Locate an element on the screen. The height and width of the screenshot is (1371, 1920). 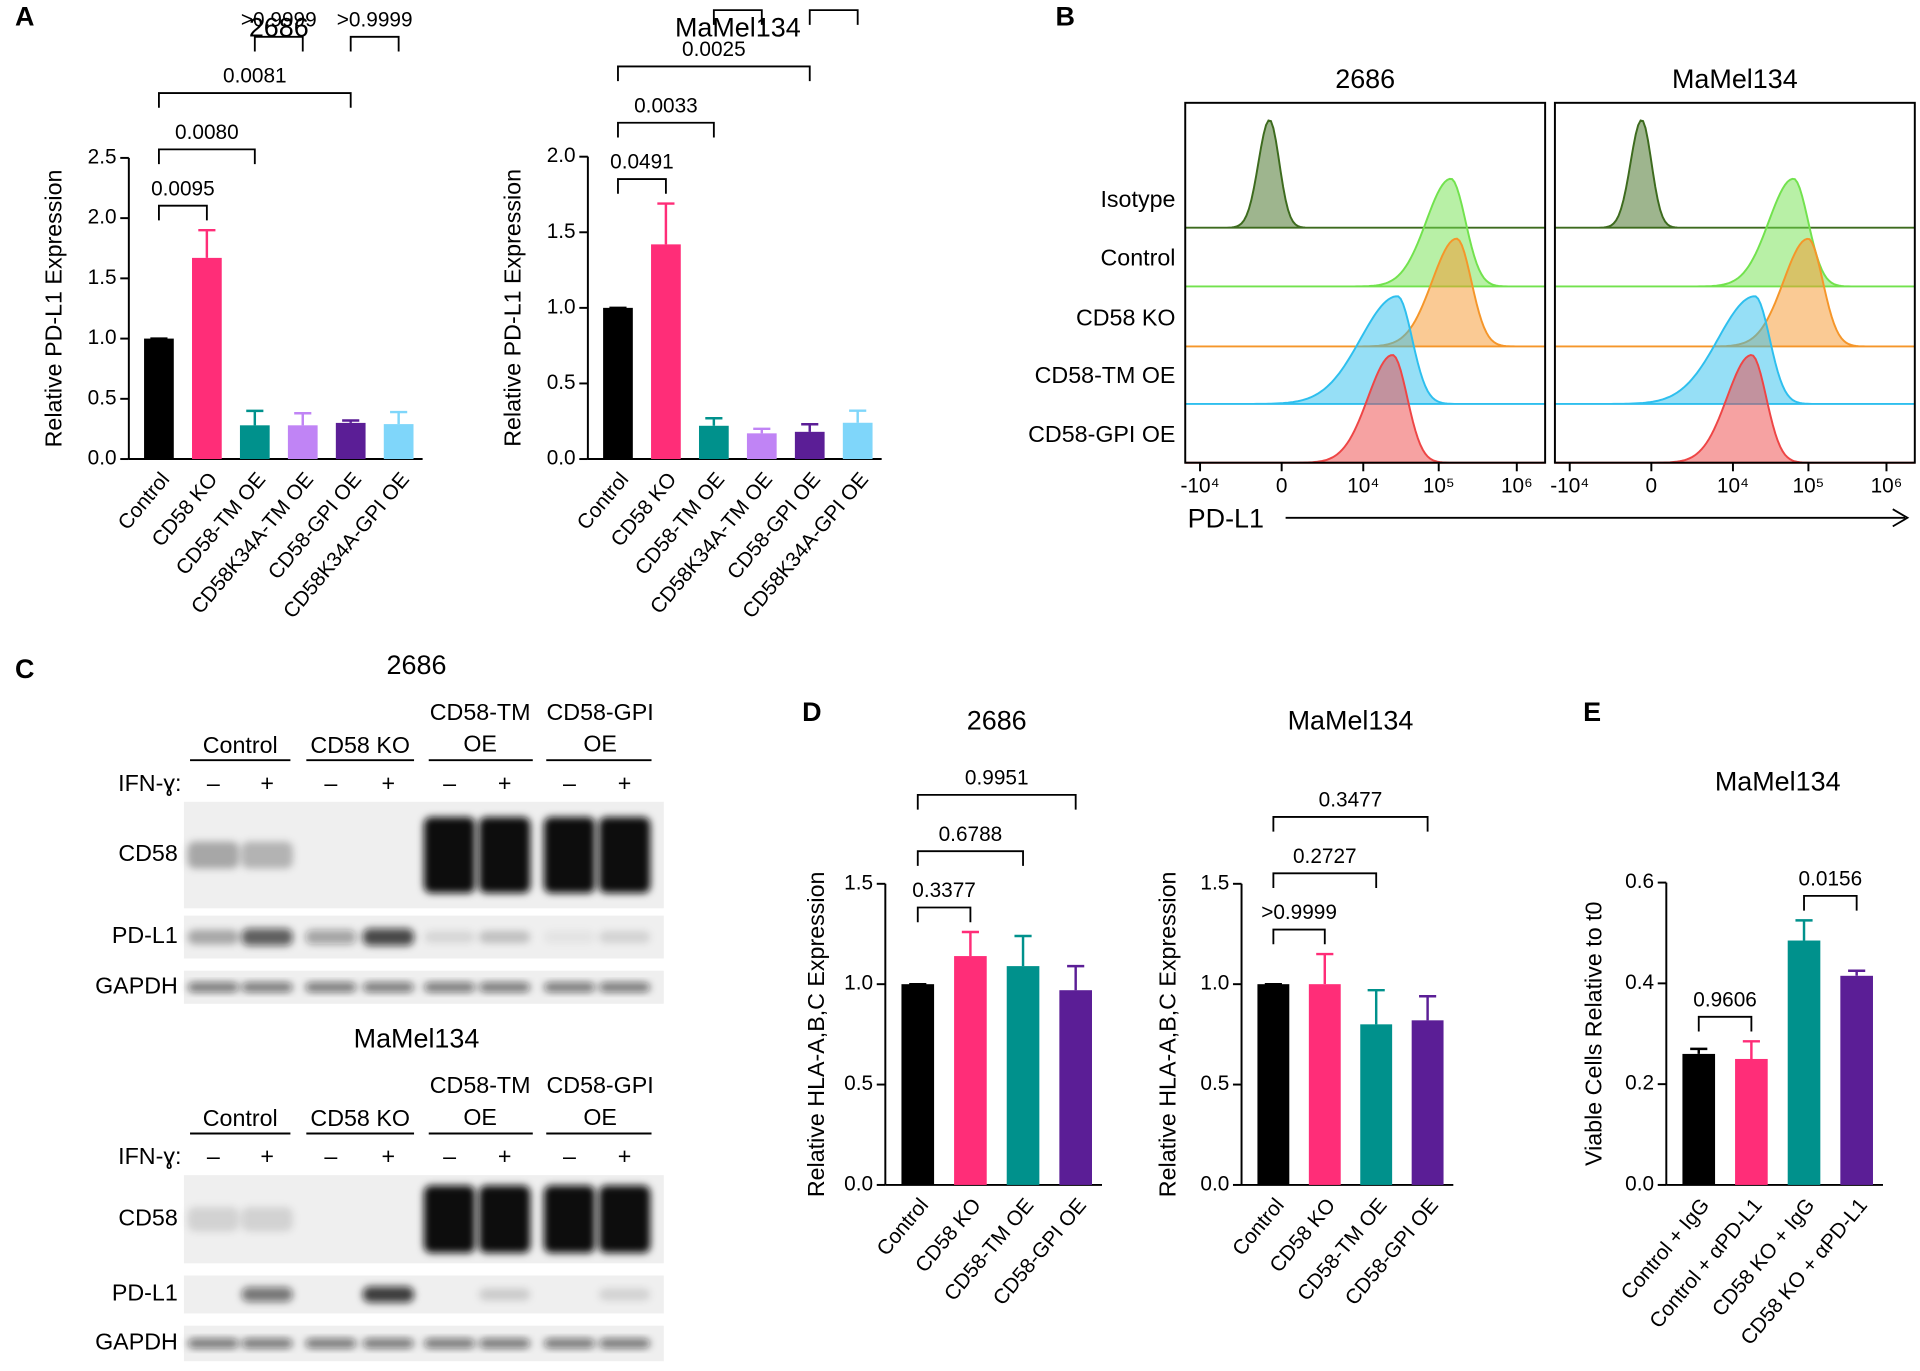
p-value: 0.0033 is located at coordinates (666, 105).